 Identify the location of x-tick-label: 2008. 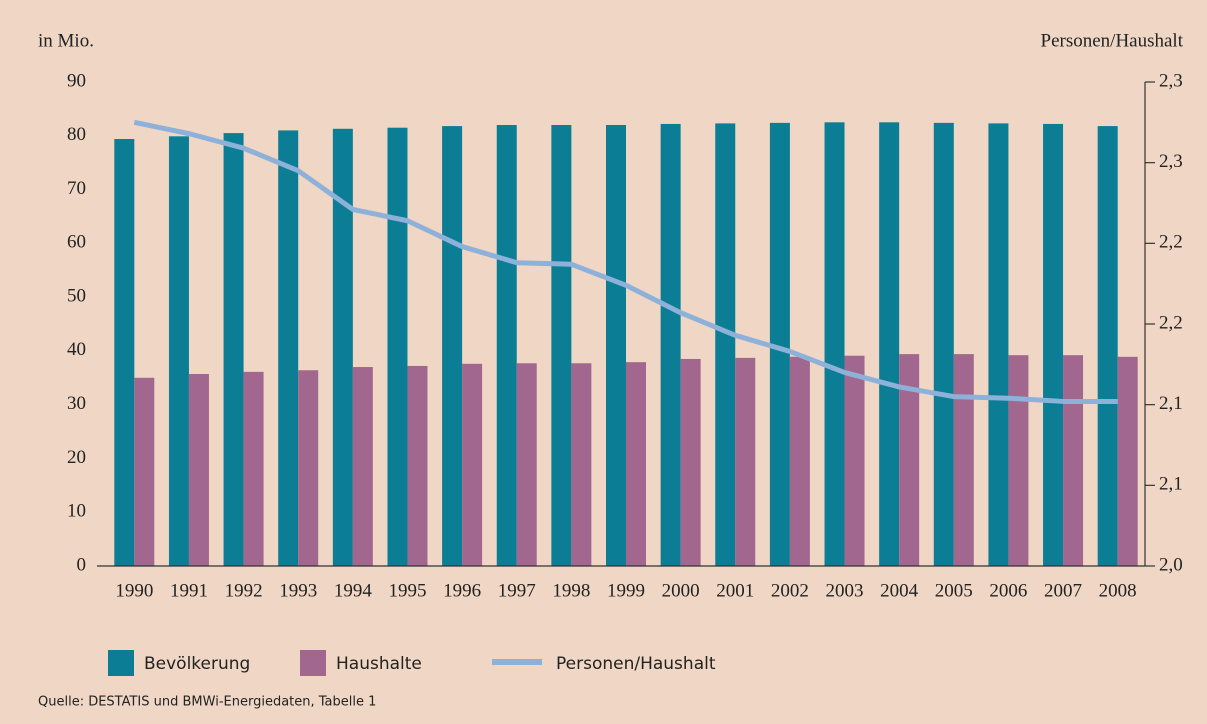
(1118, 590).